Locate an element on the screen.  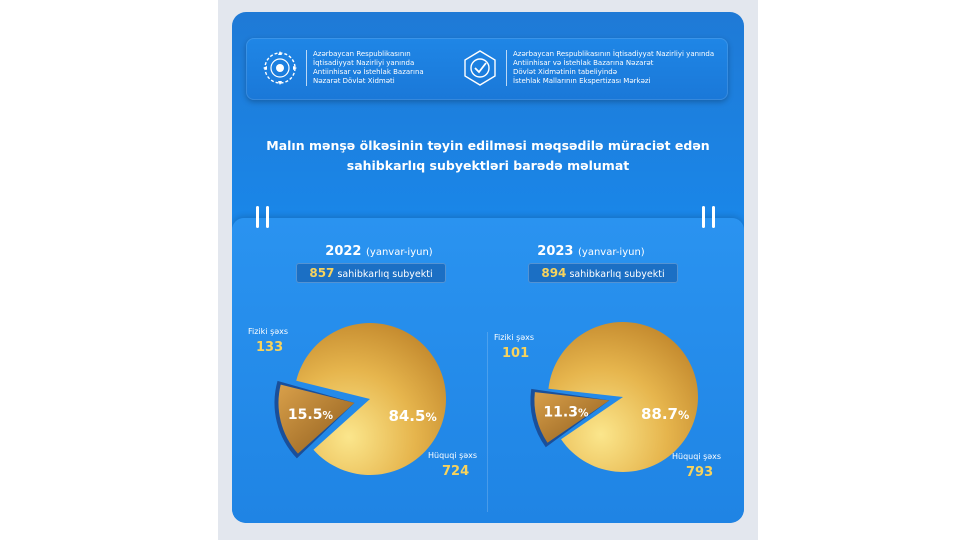
org-right-divider is located at coordinates (506, 68).